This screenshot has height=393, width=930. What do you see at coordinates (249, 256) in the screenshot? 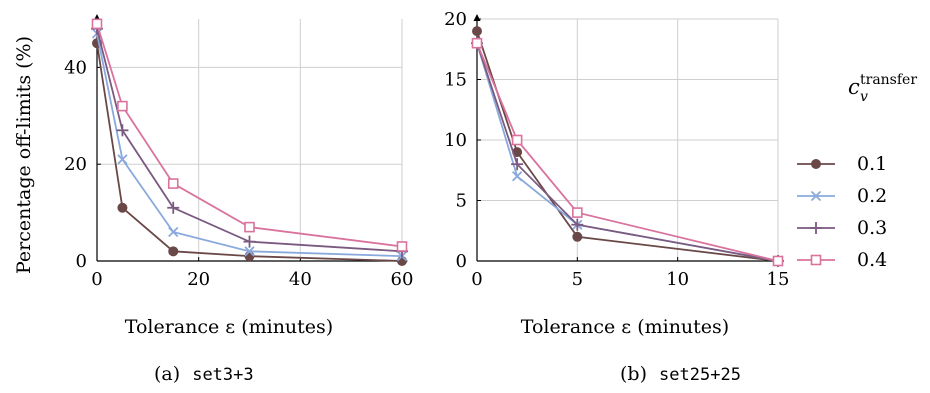
I see `data-point-a-0.1-3` at bounding box center [249, 256].